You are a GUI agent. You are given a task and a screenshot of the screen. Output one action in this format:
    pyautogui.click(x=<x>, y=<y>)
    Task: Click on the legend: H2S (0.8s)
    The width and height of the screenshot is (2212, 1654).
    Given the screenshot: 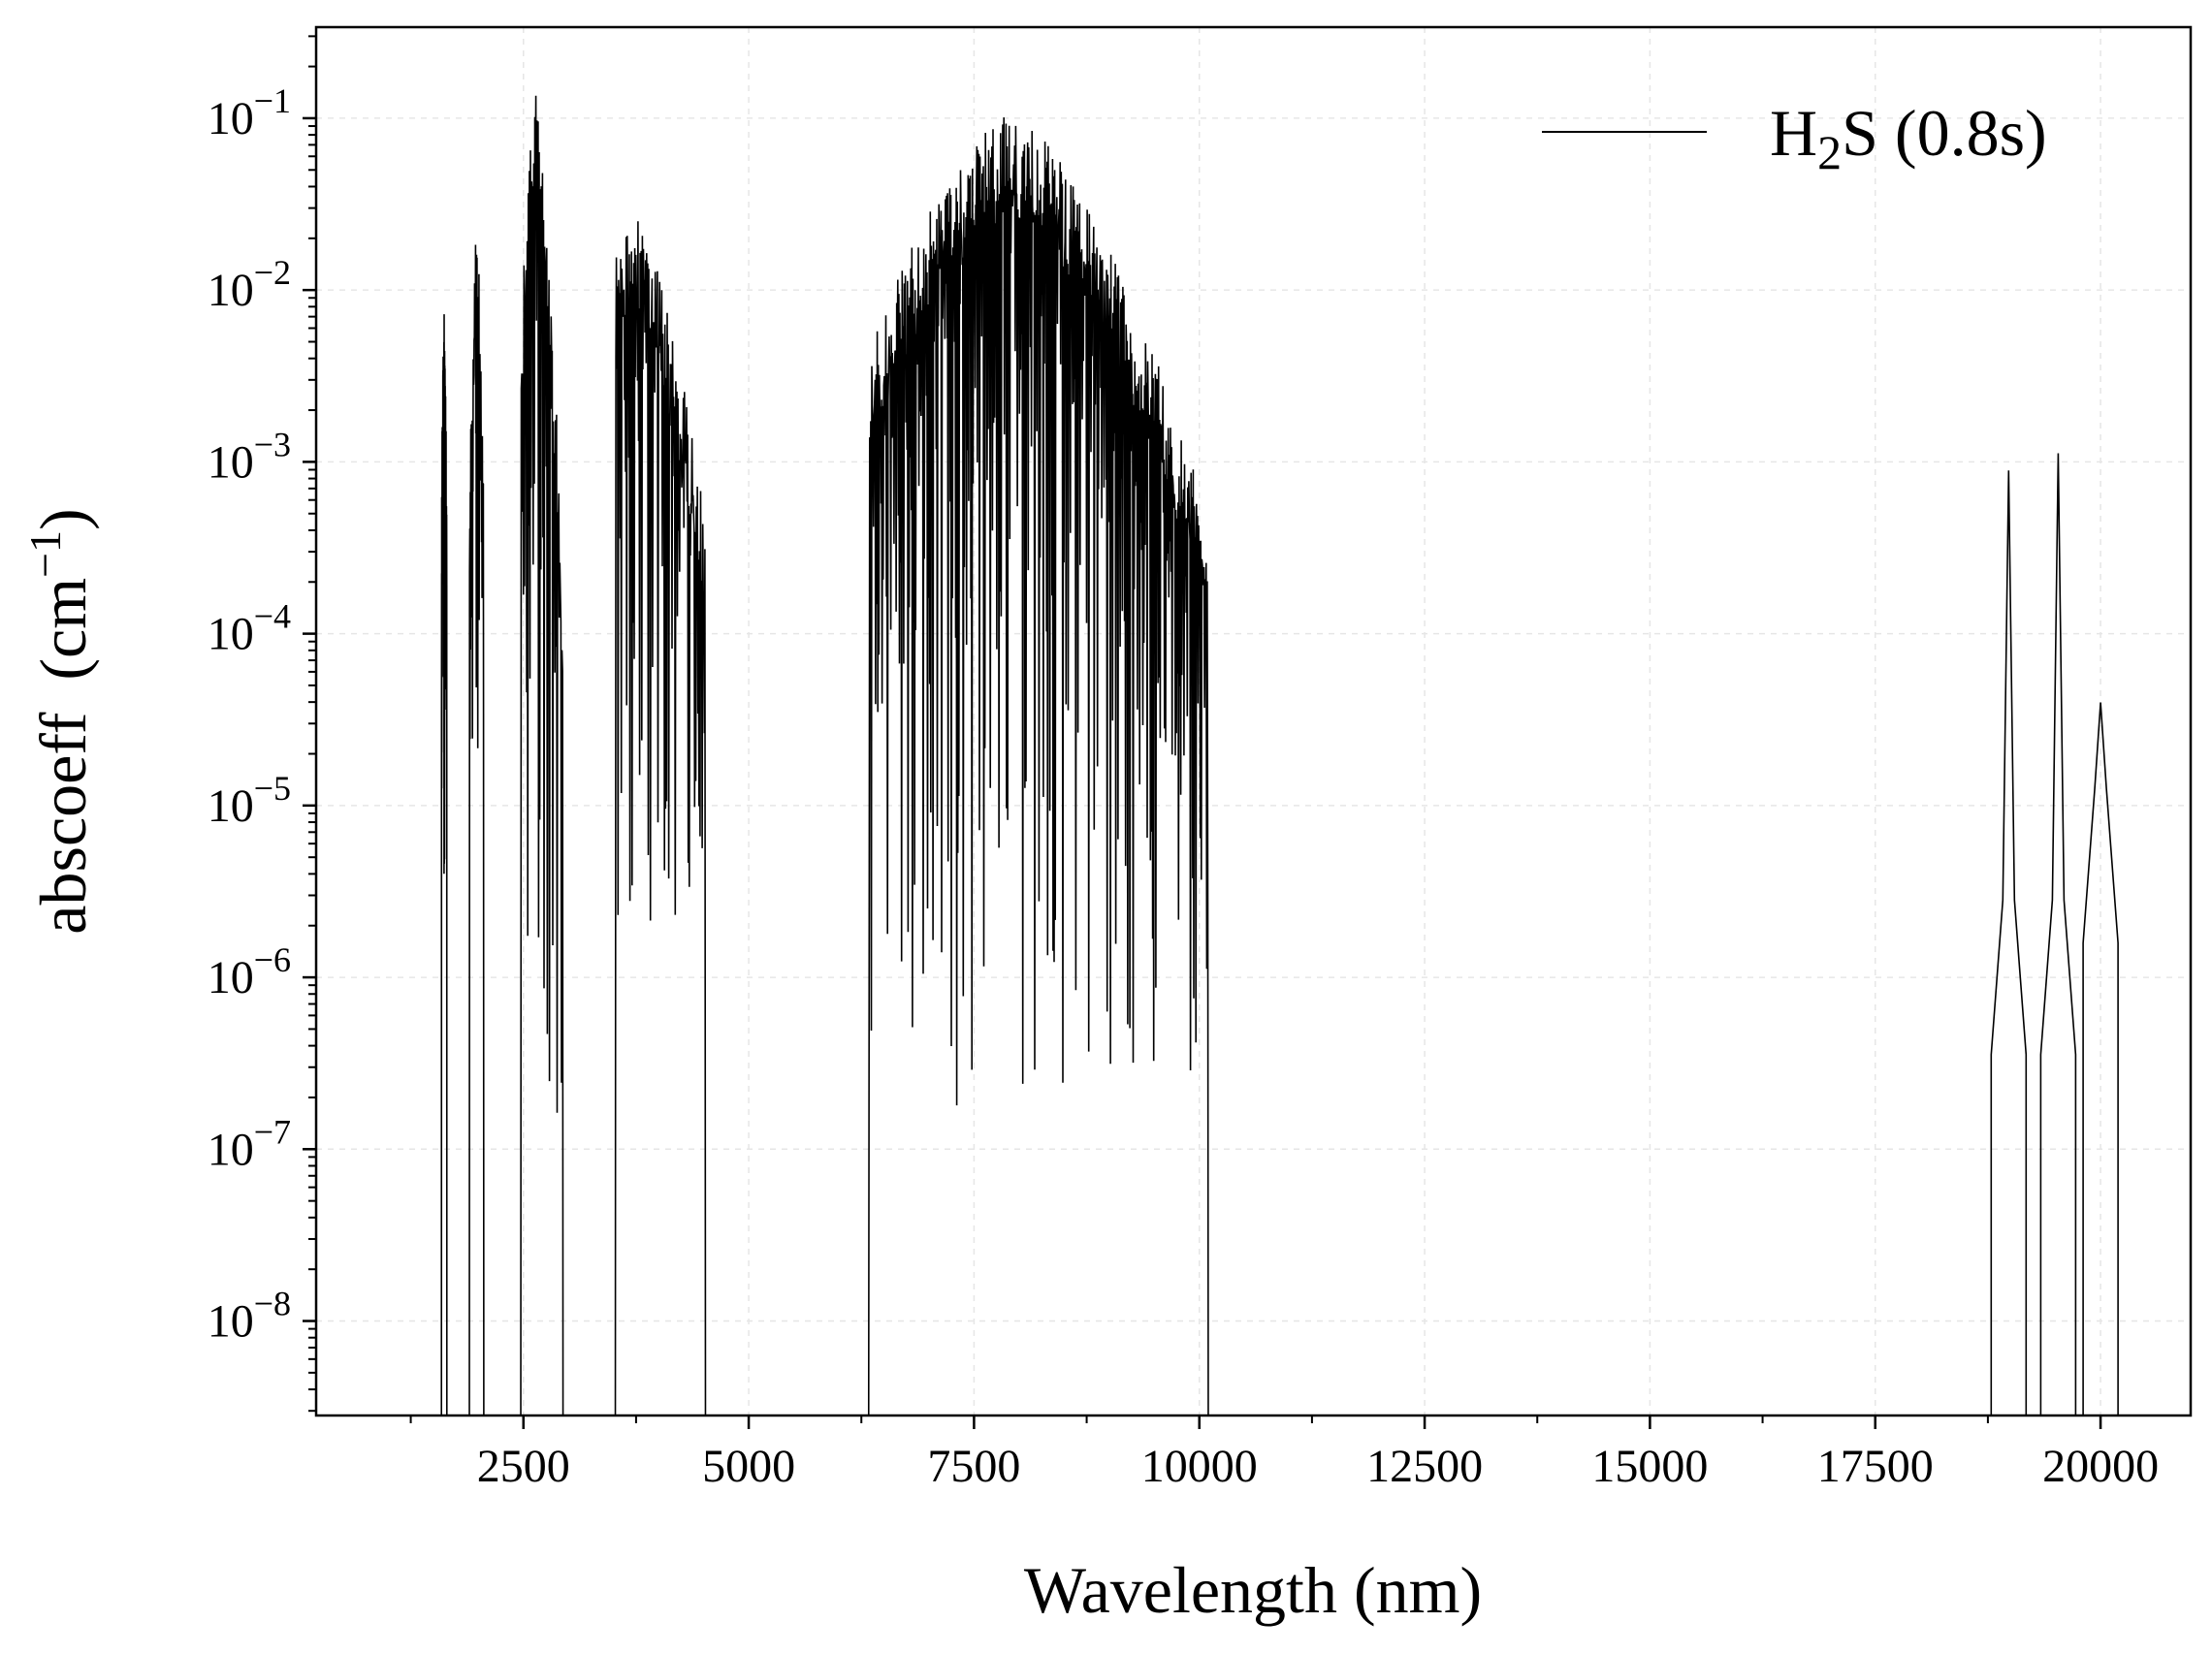 What is the action you would take?
    pyautogui.click(x=1795, y=137)
    